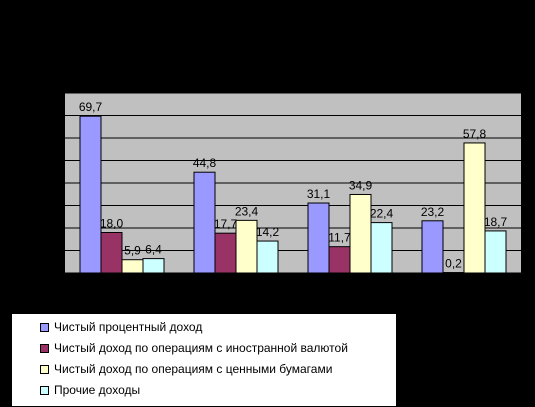  Describe the element at coordinates (97, 390) in the screenshot. I see `legend-label: Прочие доходы` at that location.